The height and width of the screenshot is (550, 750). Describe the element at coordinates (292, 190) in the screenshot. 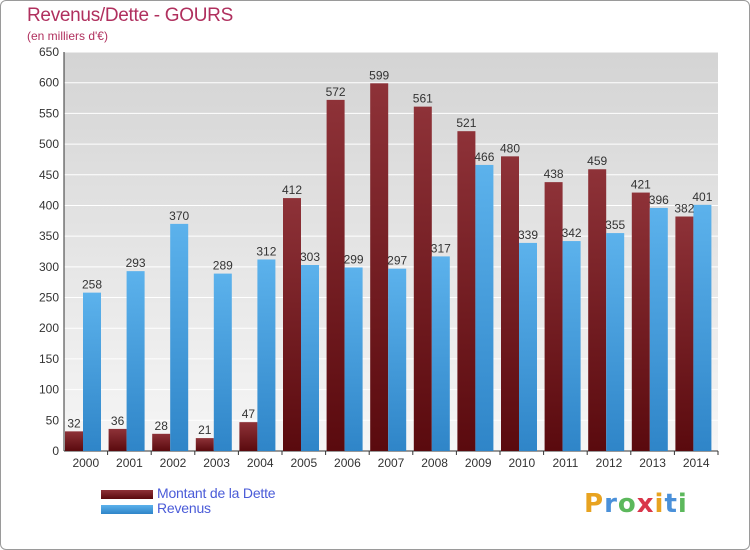

I see `data-label-debt: 412` at that location.